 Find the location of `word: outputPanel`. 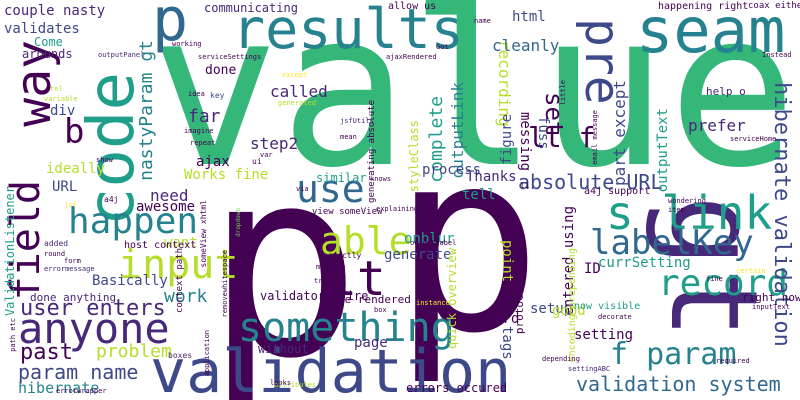

word: outputPanel is located at coordinates (121, 55).